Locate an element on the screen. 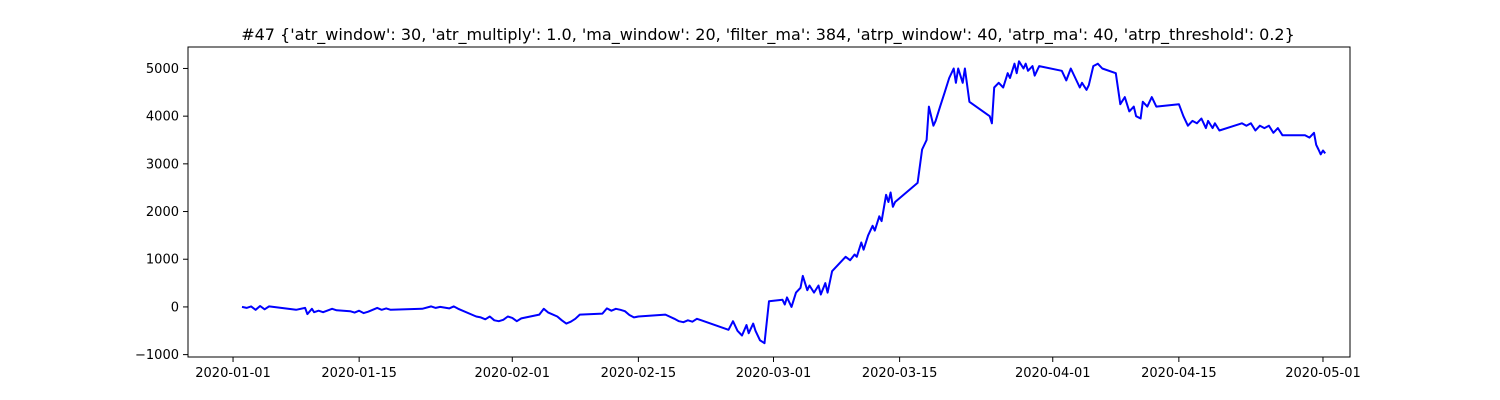 This screenshot has height=400, width=1500. y-tick-label: 5000 is located at coordinates (162, 69).